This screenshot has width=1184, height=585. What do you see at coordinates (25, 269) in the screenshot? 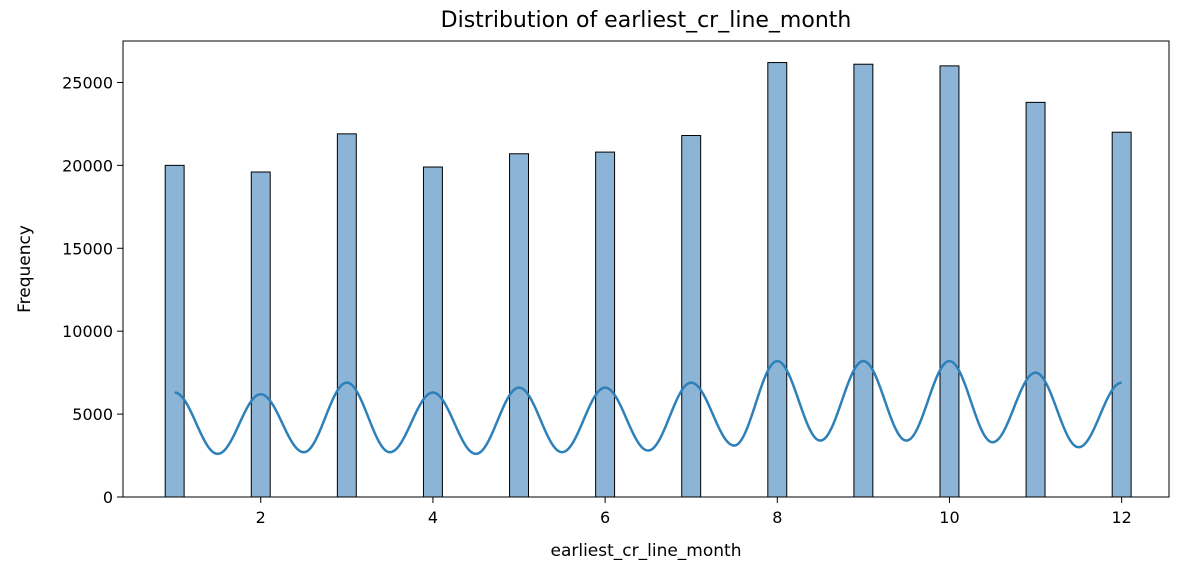
I see `y-axis-label: Frequency` at bounding box center [25, 269].